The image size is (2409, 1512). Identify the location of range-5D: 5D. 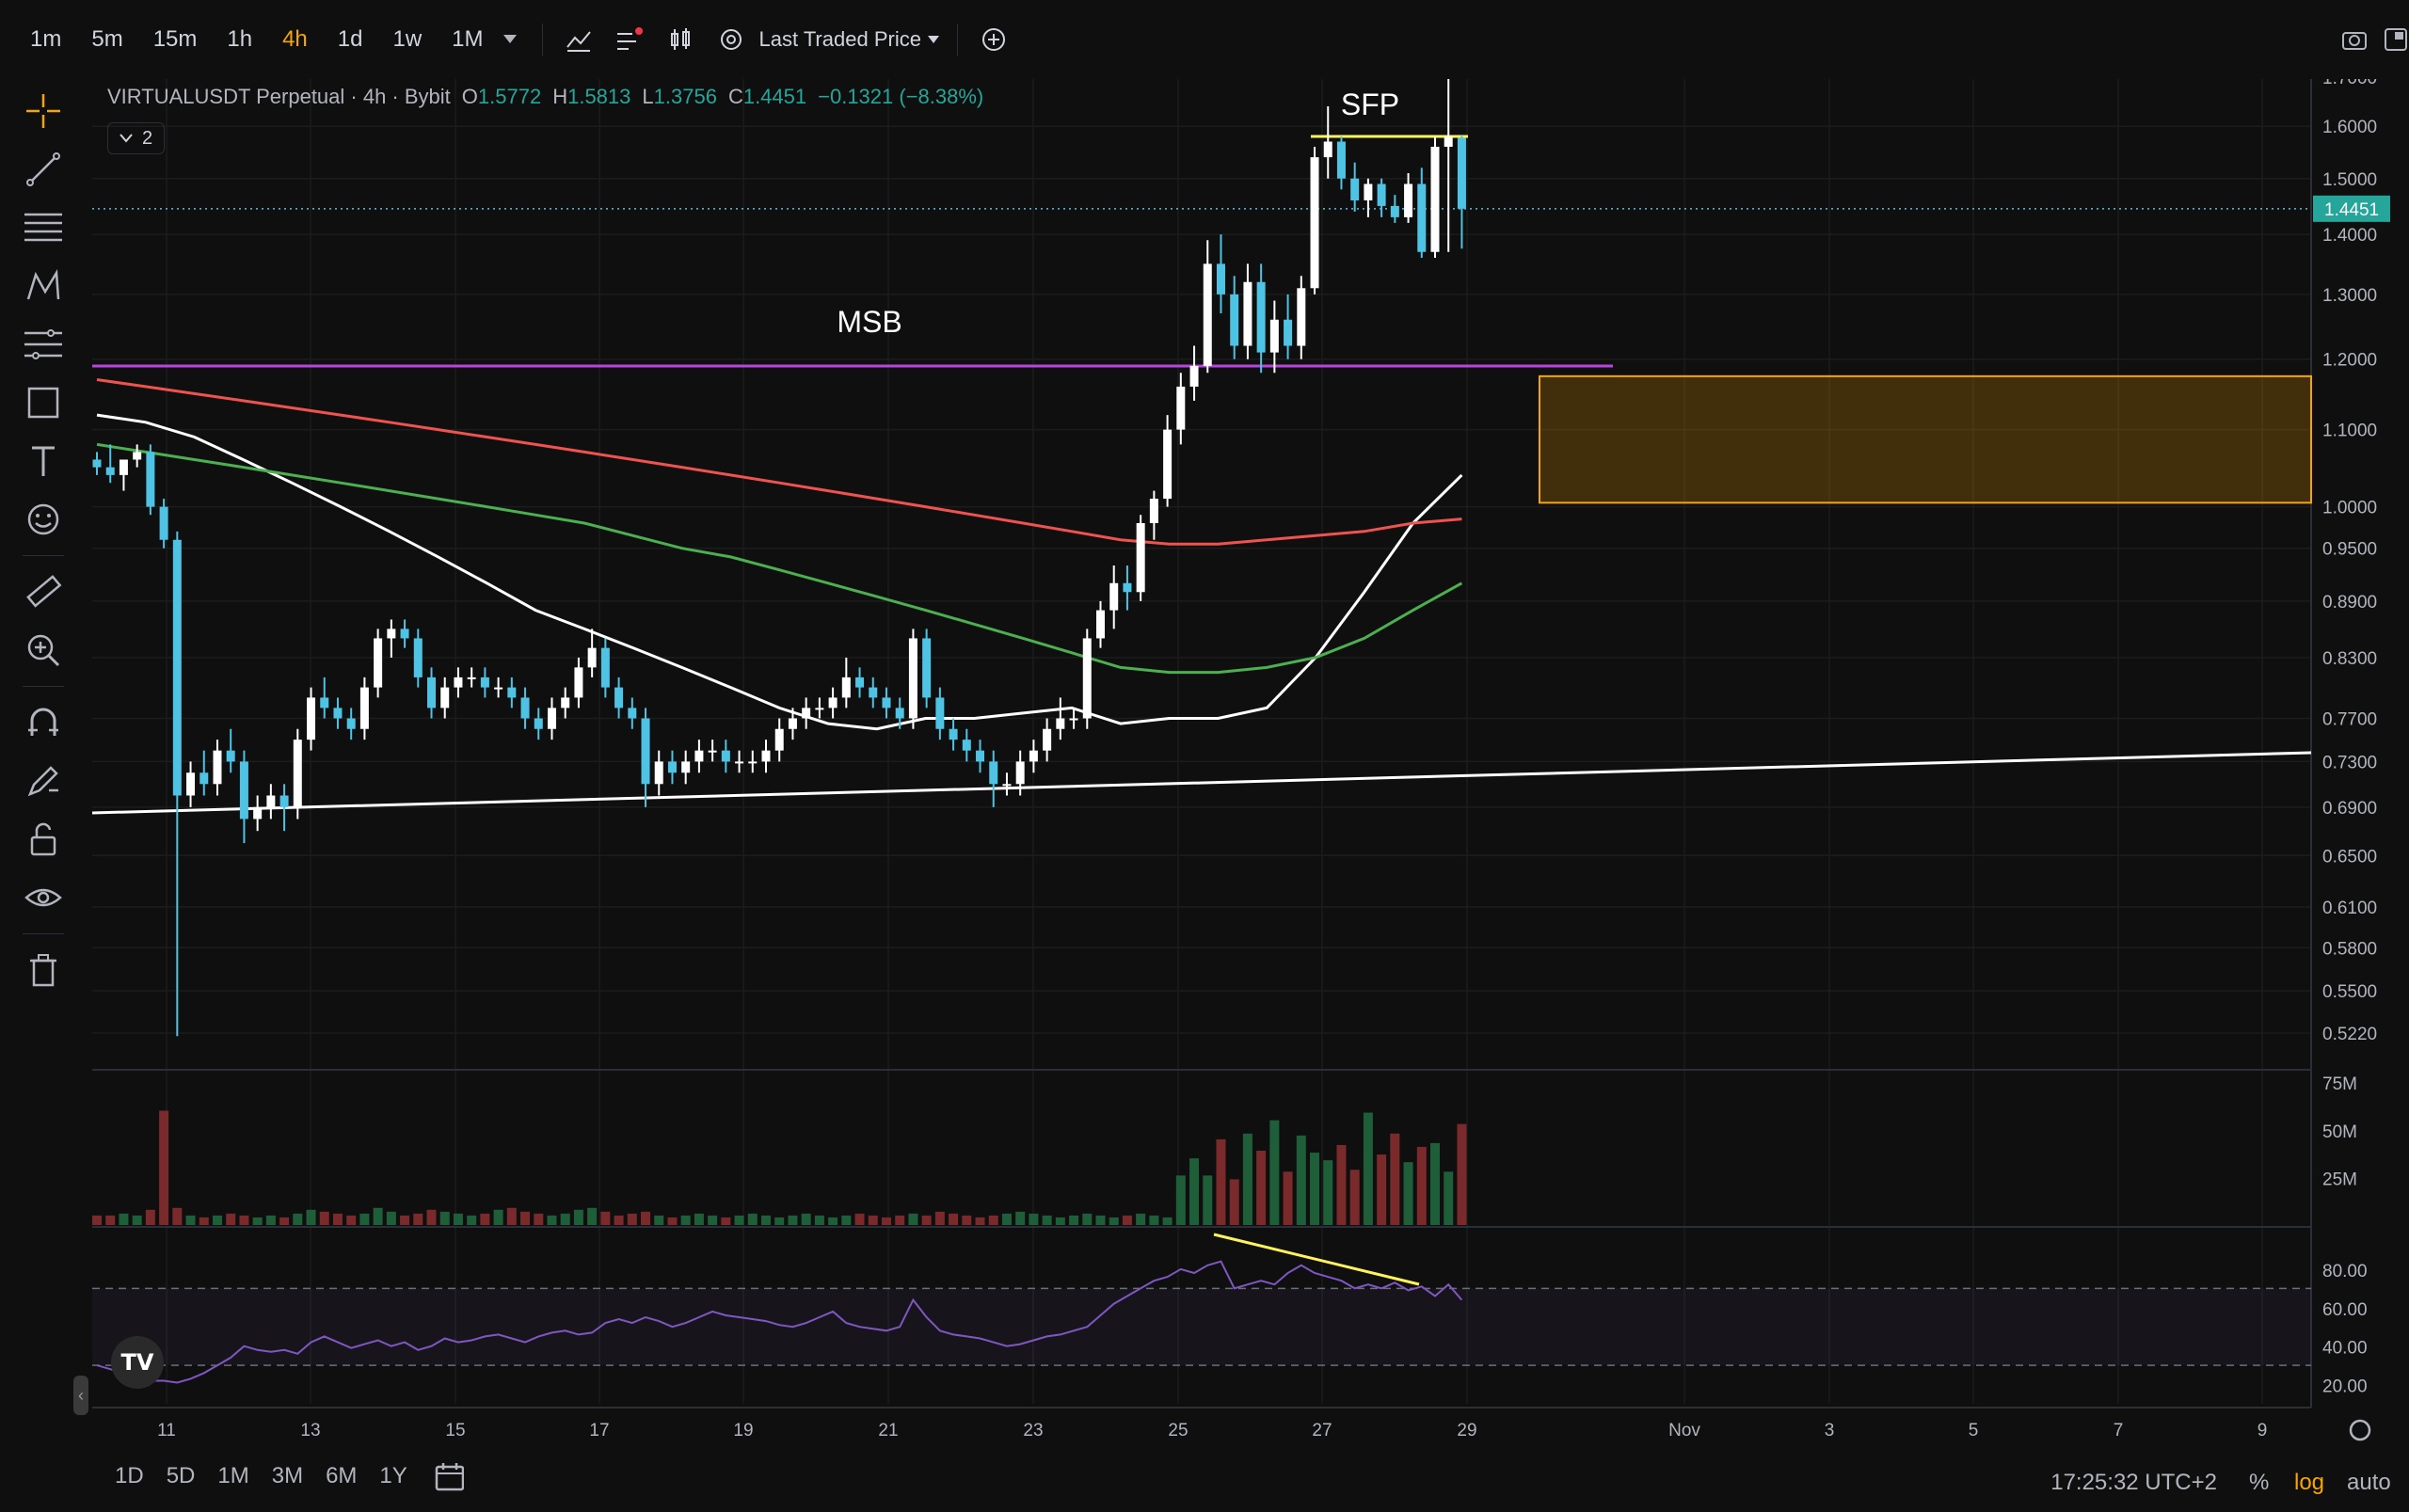
(181, 1475).